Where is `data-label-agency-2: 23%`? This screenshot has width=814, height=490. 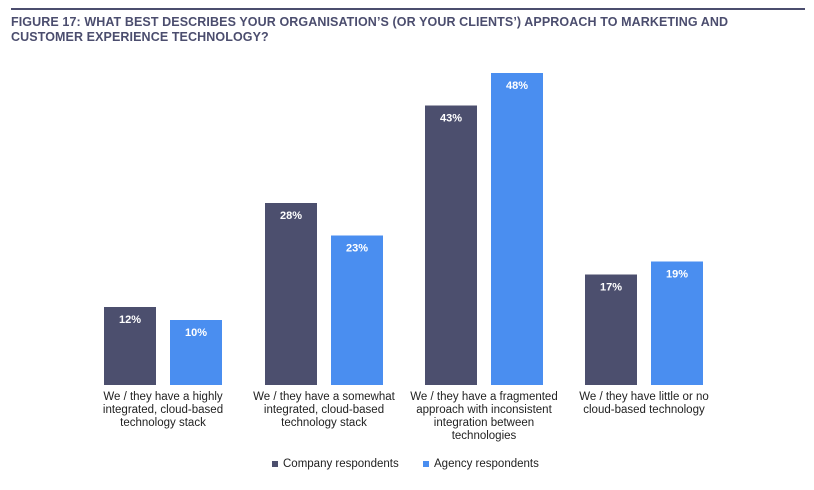
data-label-agency-2: 23% is located at coordinates (357, 249).